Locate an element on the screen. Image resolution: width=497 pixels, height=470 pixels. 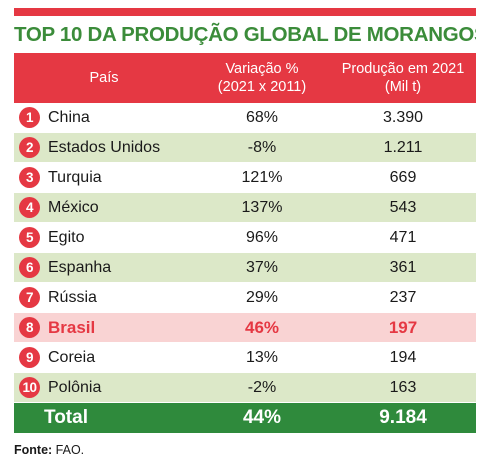
header-country: País is located at coordinates (104, 78).